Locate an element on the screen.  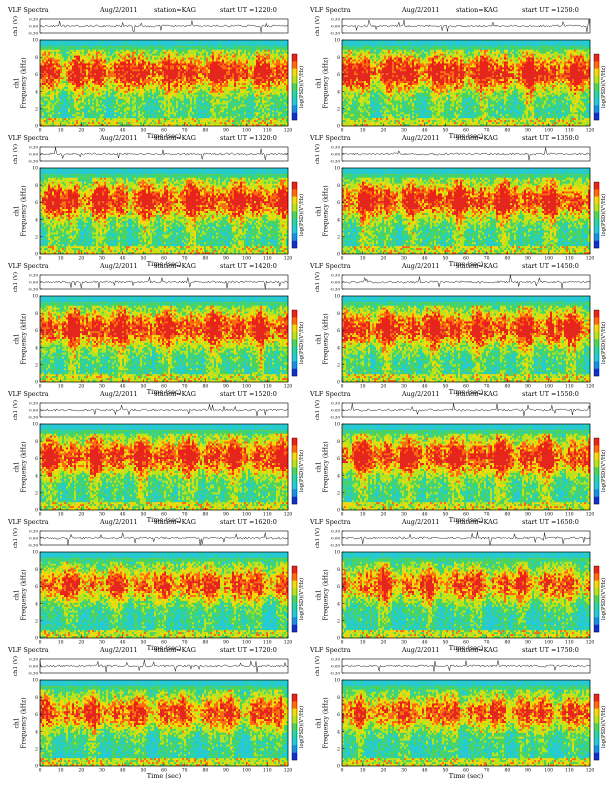
time-axis-label: Time (sec) is located at coordinates (466, 776).